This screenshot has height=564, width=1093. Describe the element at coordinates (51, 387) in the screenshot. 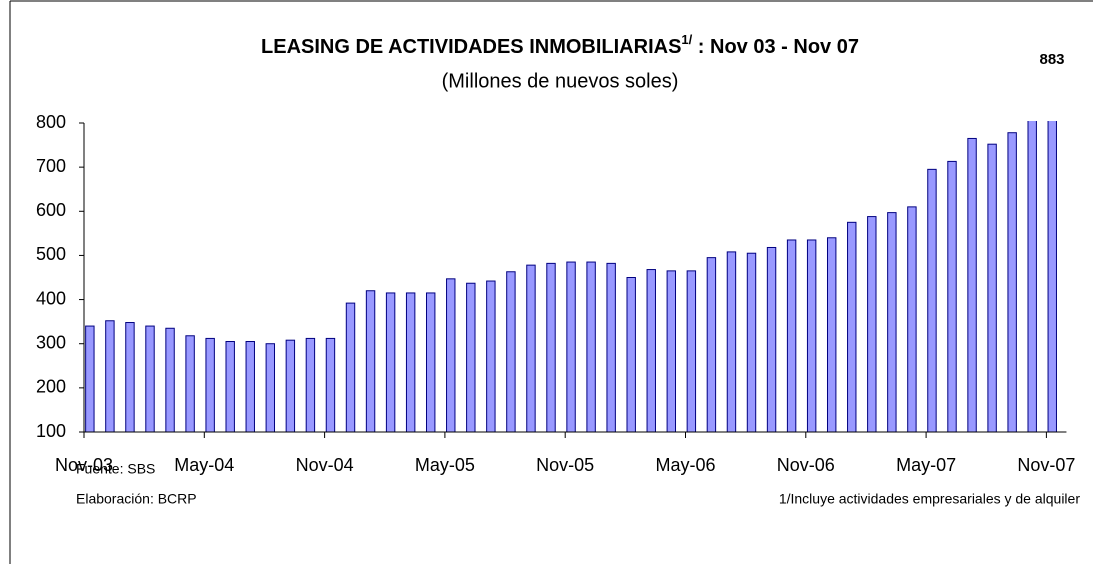

I see `y-tick-label: 200` at that location.